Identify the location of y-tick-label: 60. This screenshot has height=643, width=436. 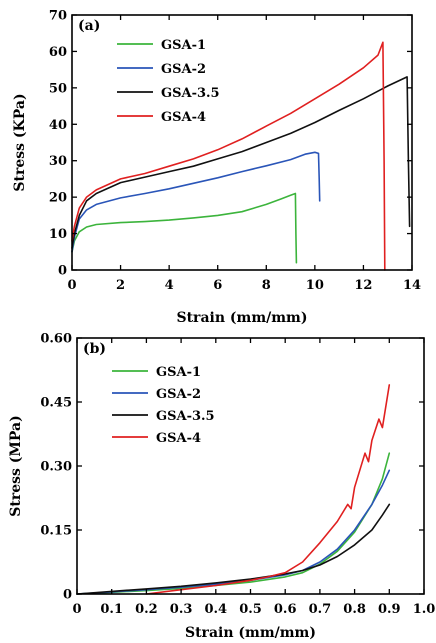
(58, 52).